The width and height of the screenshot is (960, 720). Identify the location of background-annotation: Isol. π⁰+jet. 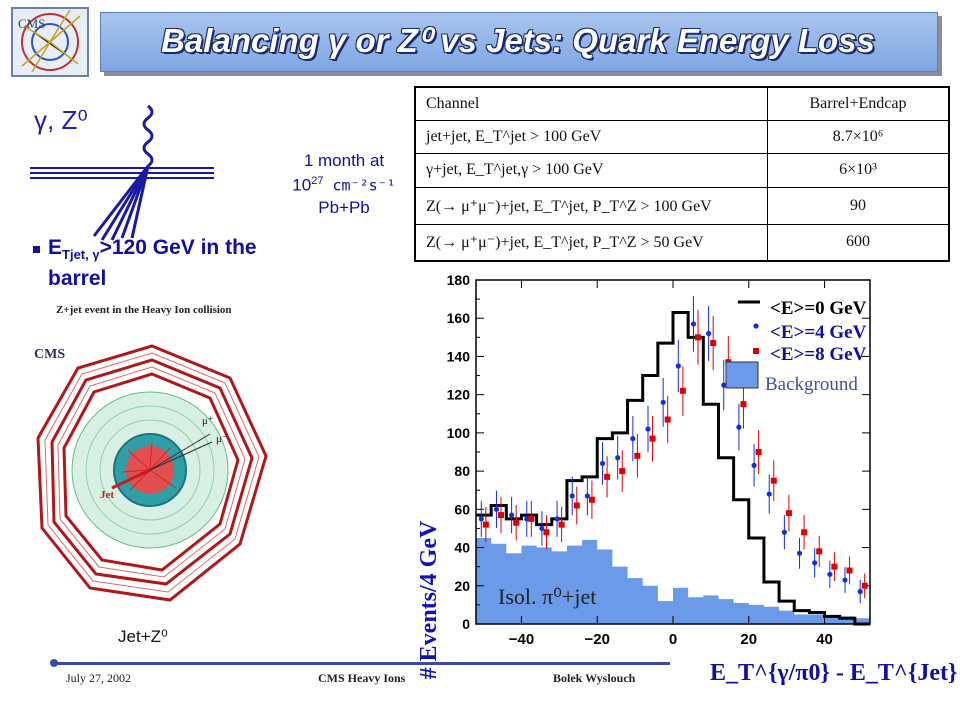
(547, 596).